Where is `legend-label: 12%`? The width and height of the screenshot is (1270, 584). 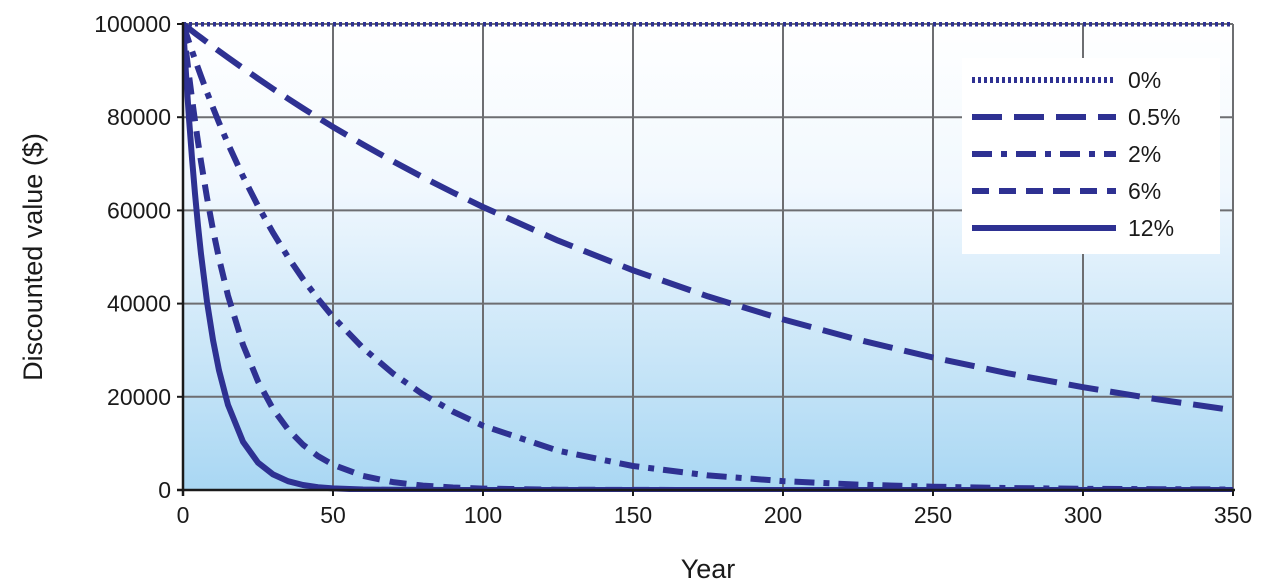 legend-label: 12% is located at coordinates (1151, 228).